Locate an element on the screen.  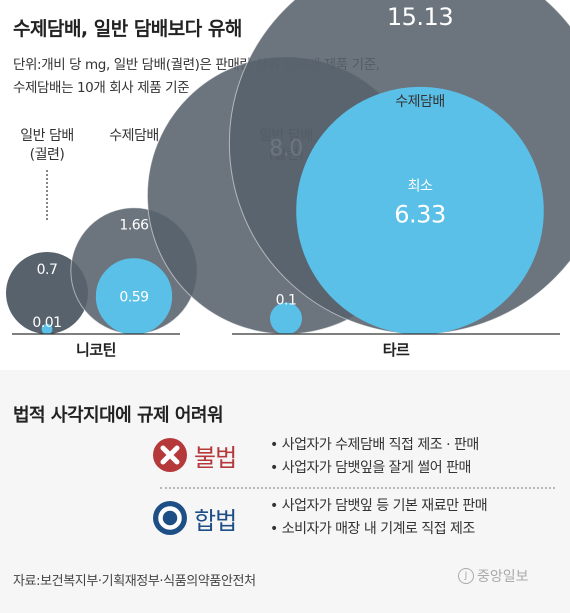
tar-group-label: 타르 is located at coordinates (396, 350).